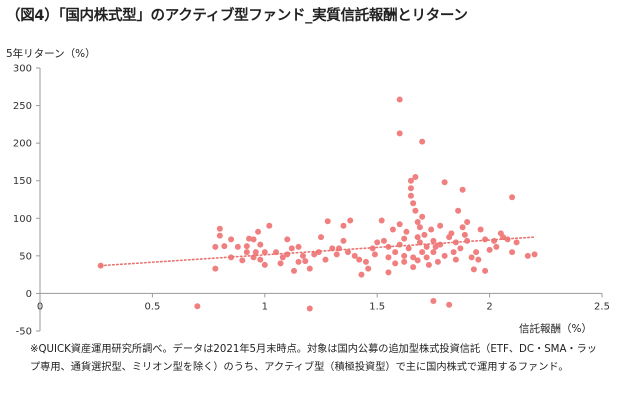 This screenshot has height=403, width=630. What do you see at coordinates (51, 54) in the screenshot?
I see `y-axis-label: 5年リターン（%）` at bounding box center [51, 54].